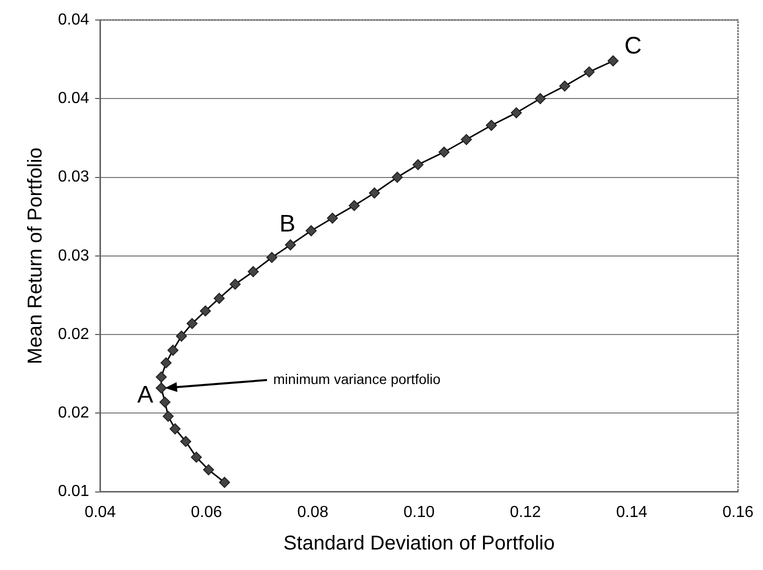 The height and width of the screenshot is (570, 763). Describe the element at coordinates (526, 512) in the screenshot. I see `x-tick-label: 0.12` at that location.